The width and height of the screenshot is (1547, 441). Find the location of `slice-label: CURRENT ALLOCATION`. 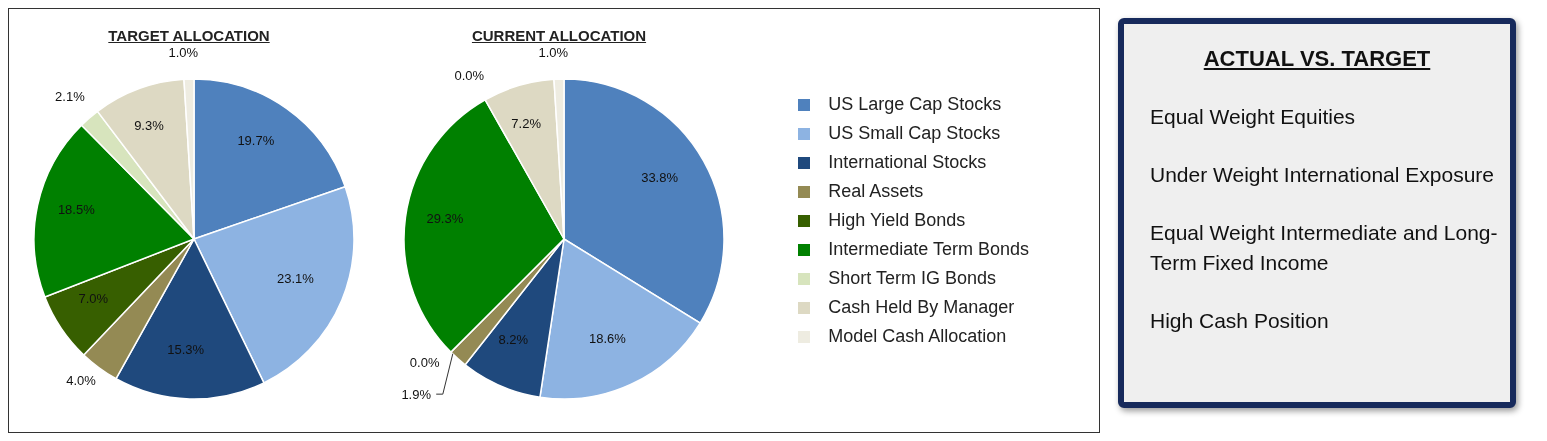

slice-label: CURRENT ALLOCATION is located at coordinates (559, 35).